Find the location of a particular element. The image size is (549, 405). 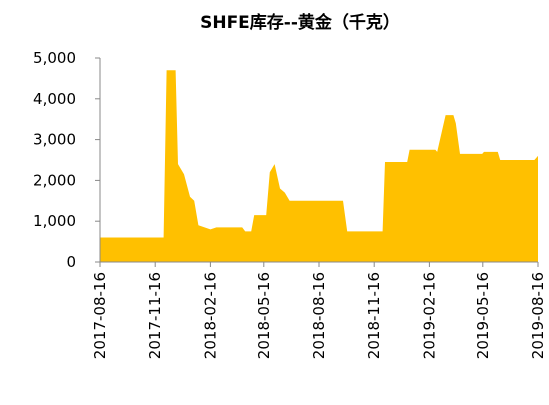

y-tick-label: 0 is located at coordinates (71, 262).